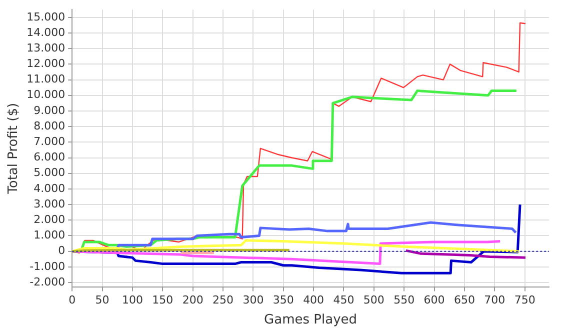 This screenshot has width=579, height=332. What do you see at coordinates (46, 17) in the screenshot?
I see `y-tick-label: 15.000` at bounding box center [46, 17].